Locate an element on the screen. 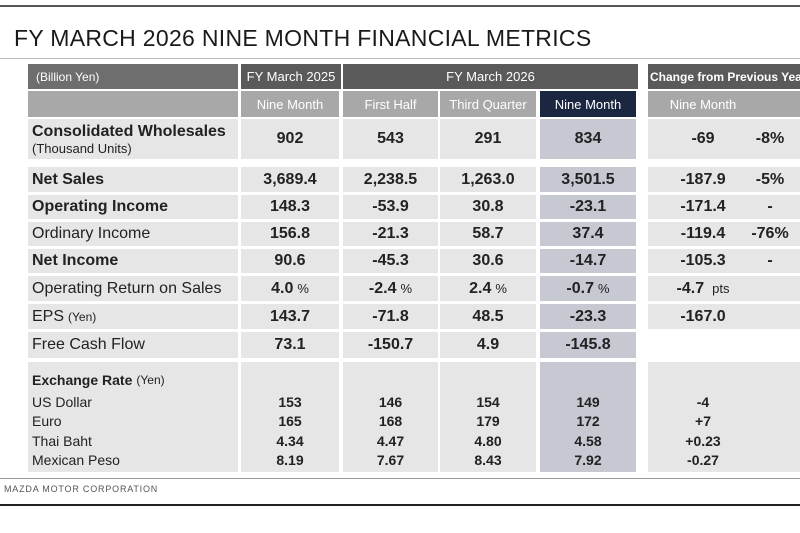 The height and width of the screenshot is (533, 800). rate-value: 4.58 is located at coordinates (588, 440).